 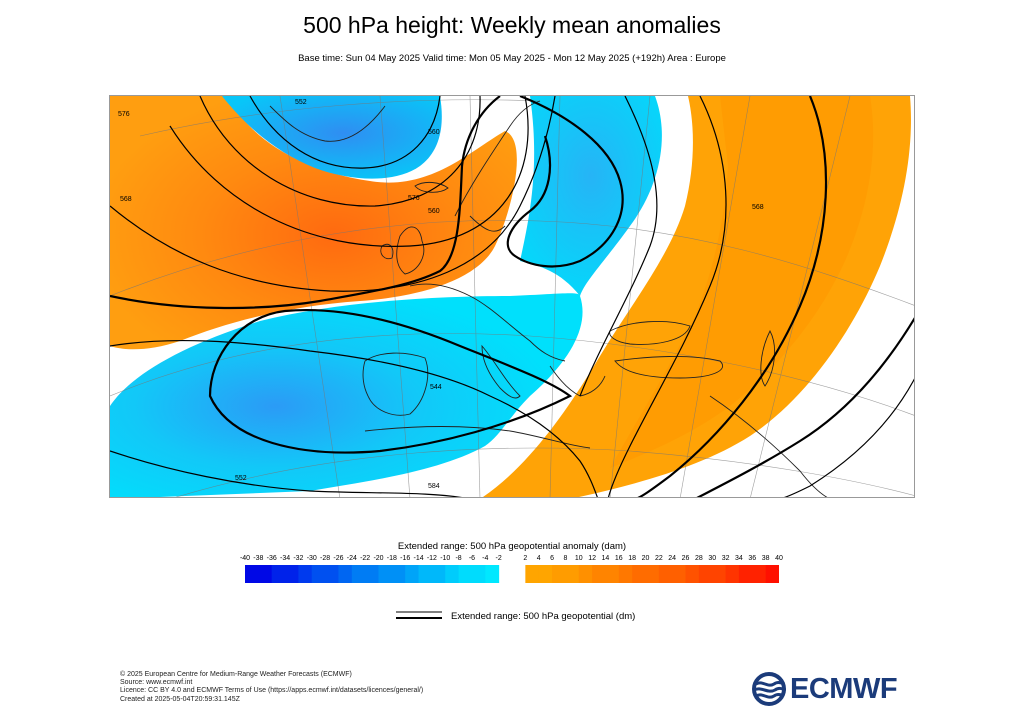 What do you see at coordinates (434, 486) in the screenshot?
I see `contour-label: 584` at bounding box center [434, 486].